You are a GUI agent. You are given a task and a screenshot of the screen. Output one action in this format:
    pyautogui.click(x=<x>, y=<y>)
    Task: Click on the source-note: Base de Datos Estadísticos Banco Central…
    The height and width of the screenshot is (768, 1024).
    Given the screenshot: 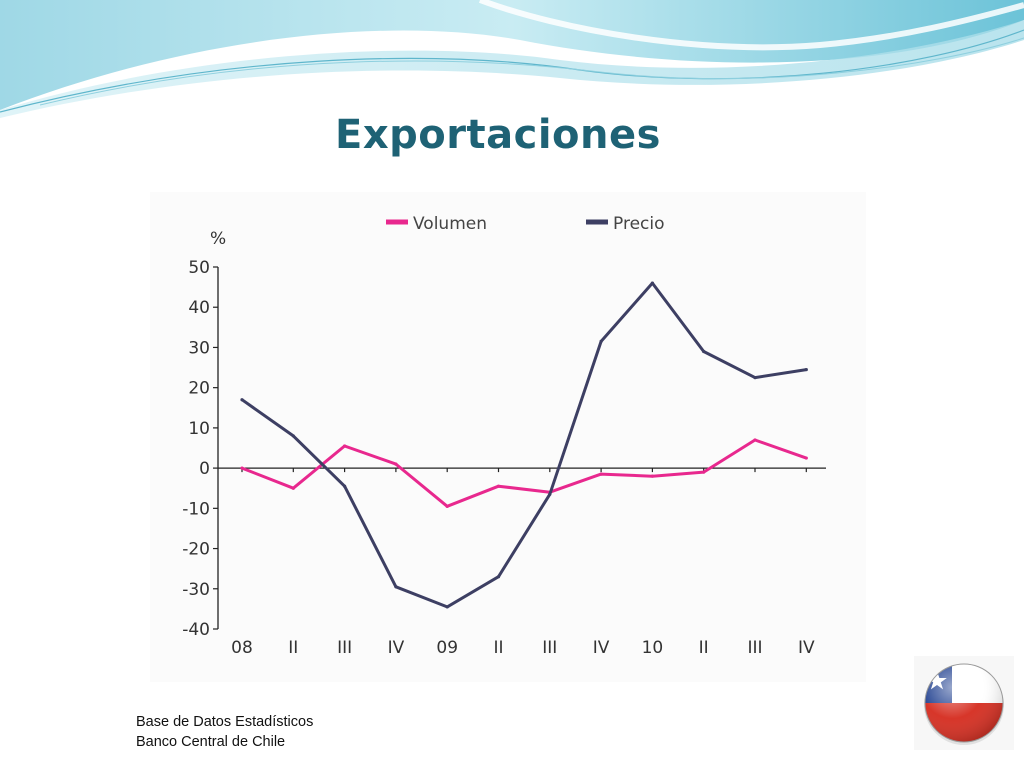 What is the action you would take?
    pyautogui.click(x=224, y=732)
    